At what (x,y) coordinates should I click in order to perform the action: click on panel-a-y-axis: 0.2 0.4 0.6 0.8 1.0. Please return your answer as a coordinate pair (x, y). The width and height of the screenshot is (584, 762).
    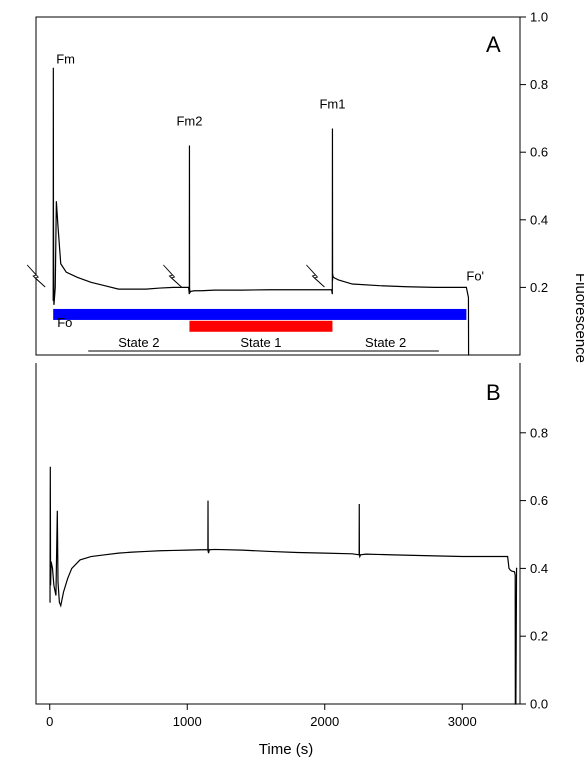
    Looking at the image, I should click on (534, 152).